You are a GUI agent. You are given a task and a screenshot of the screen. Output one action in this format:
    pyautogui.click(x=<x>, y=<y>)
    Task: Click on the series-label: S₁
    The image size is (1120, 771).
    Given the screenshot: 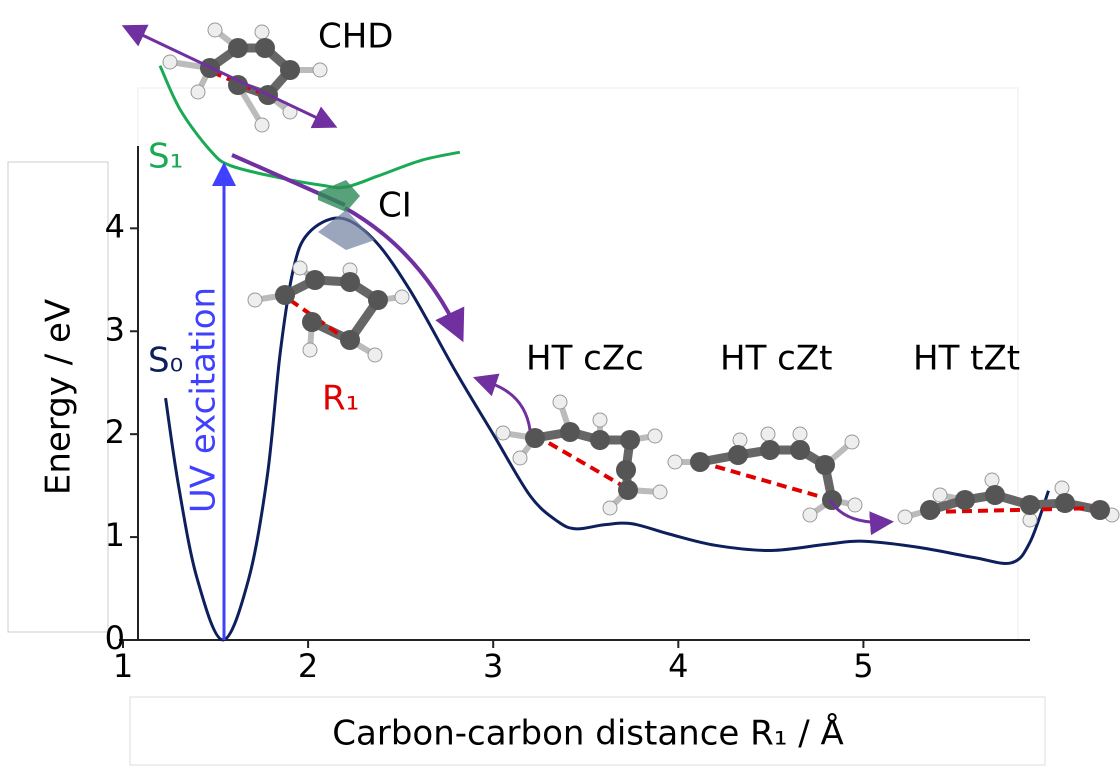 What is the action you would take?
    pyautogui.click(x=165, y=157)
    